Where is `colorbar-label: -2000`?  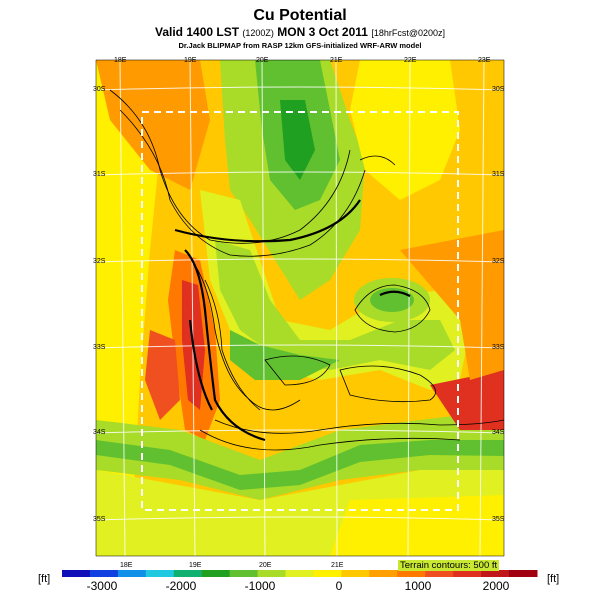
colorbar-label: -2000 is located at coordinates (181, 586).